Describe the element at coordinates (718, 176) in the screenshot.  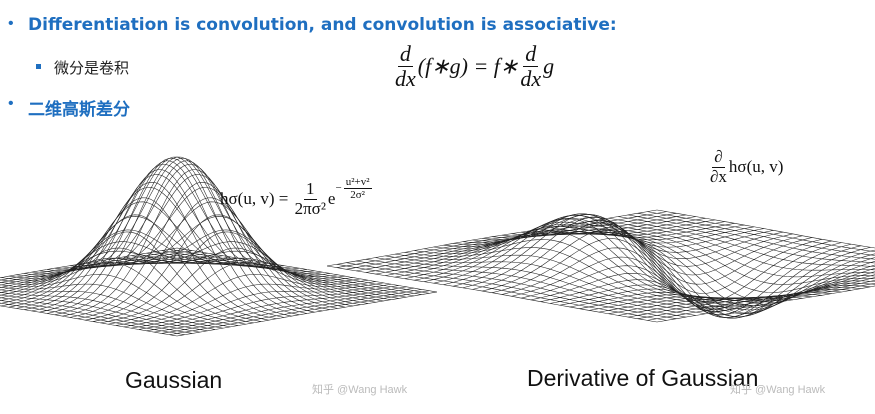
I see `fraction-den: ∂x` at that location.